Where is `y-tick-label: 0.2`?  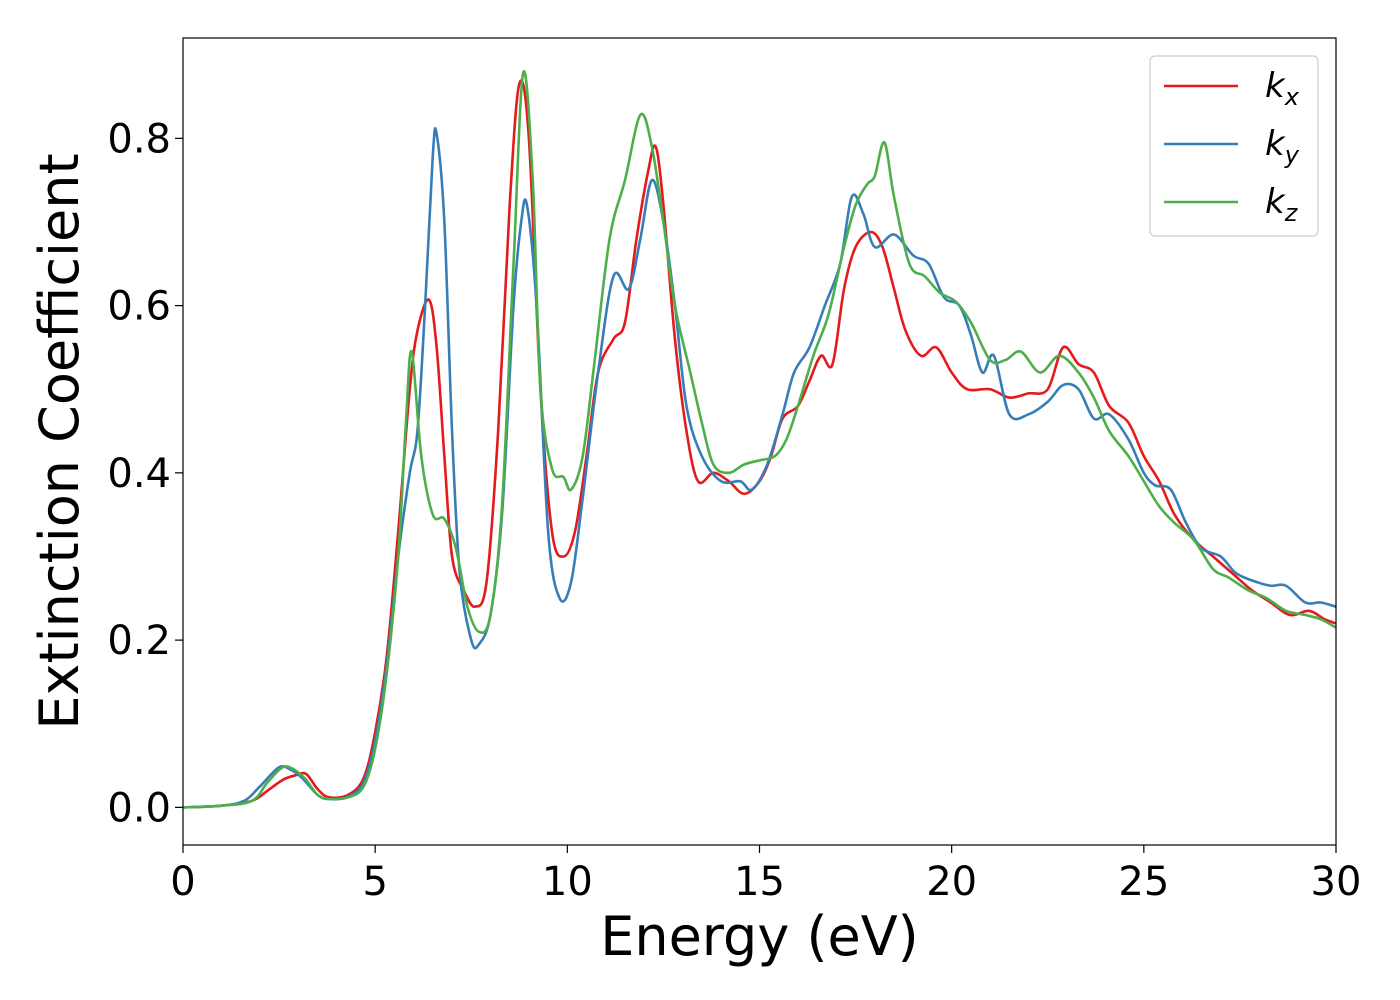 y-tick-label: 0.2 is located at coordinates (139, 641).